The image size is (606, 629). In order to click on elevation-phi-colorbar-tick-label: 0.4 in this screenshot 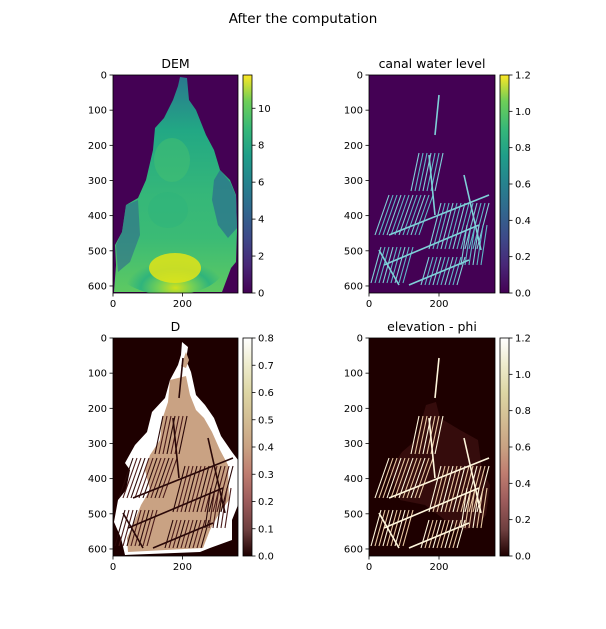, I will do `click(523, 484)`.